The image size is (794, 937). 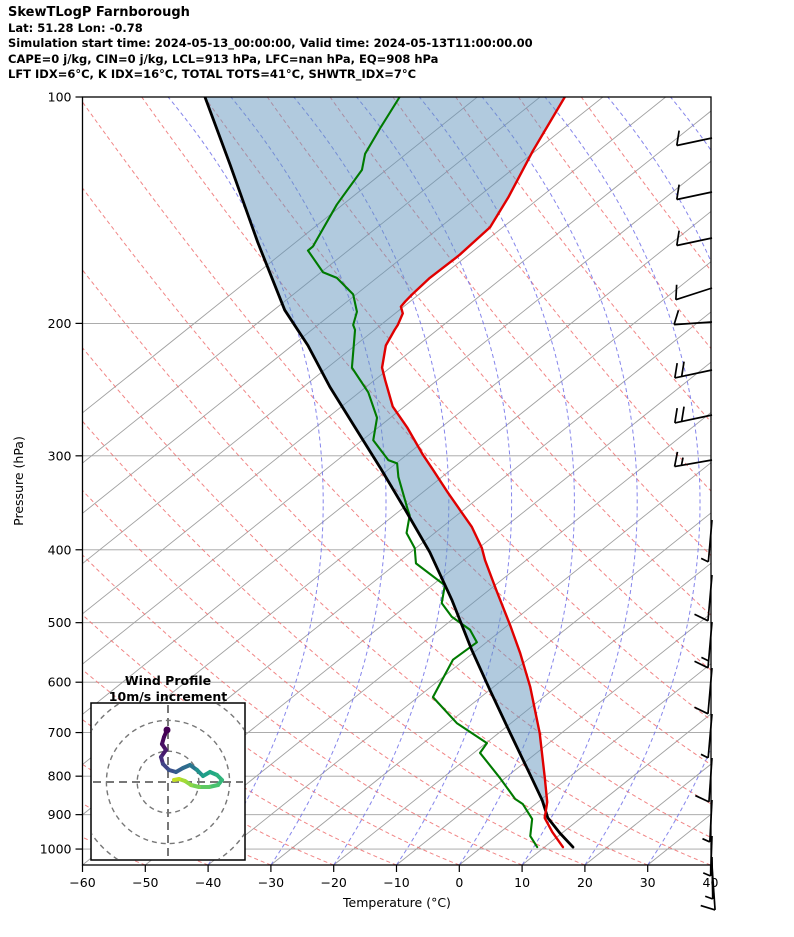 I want to click on svg-text: 600, so click(x=60, y=682).